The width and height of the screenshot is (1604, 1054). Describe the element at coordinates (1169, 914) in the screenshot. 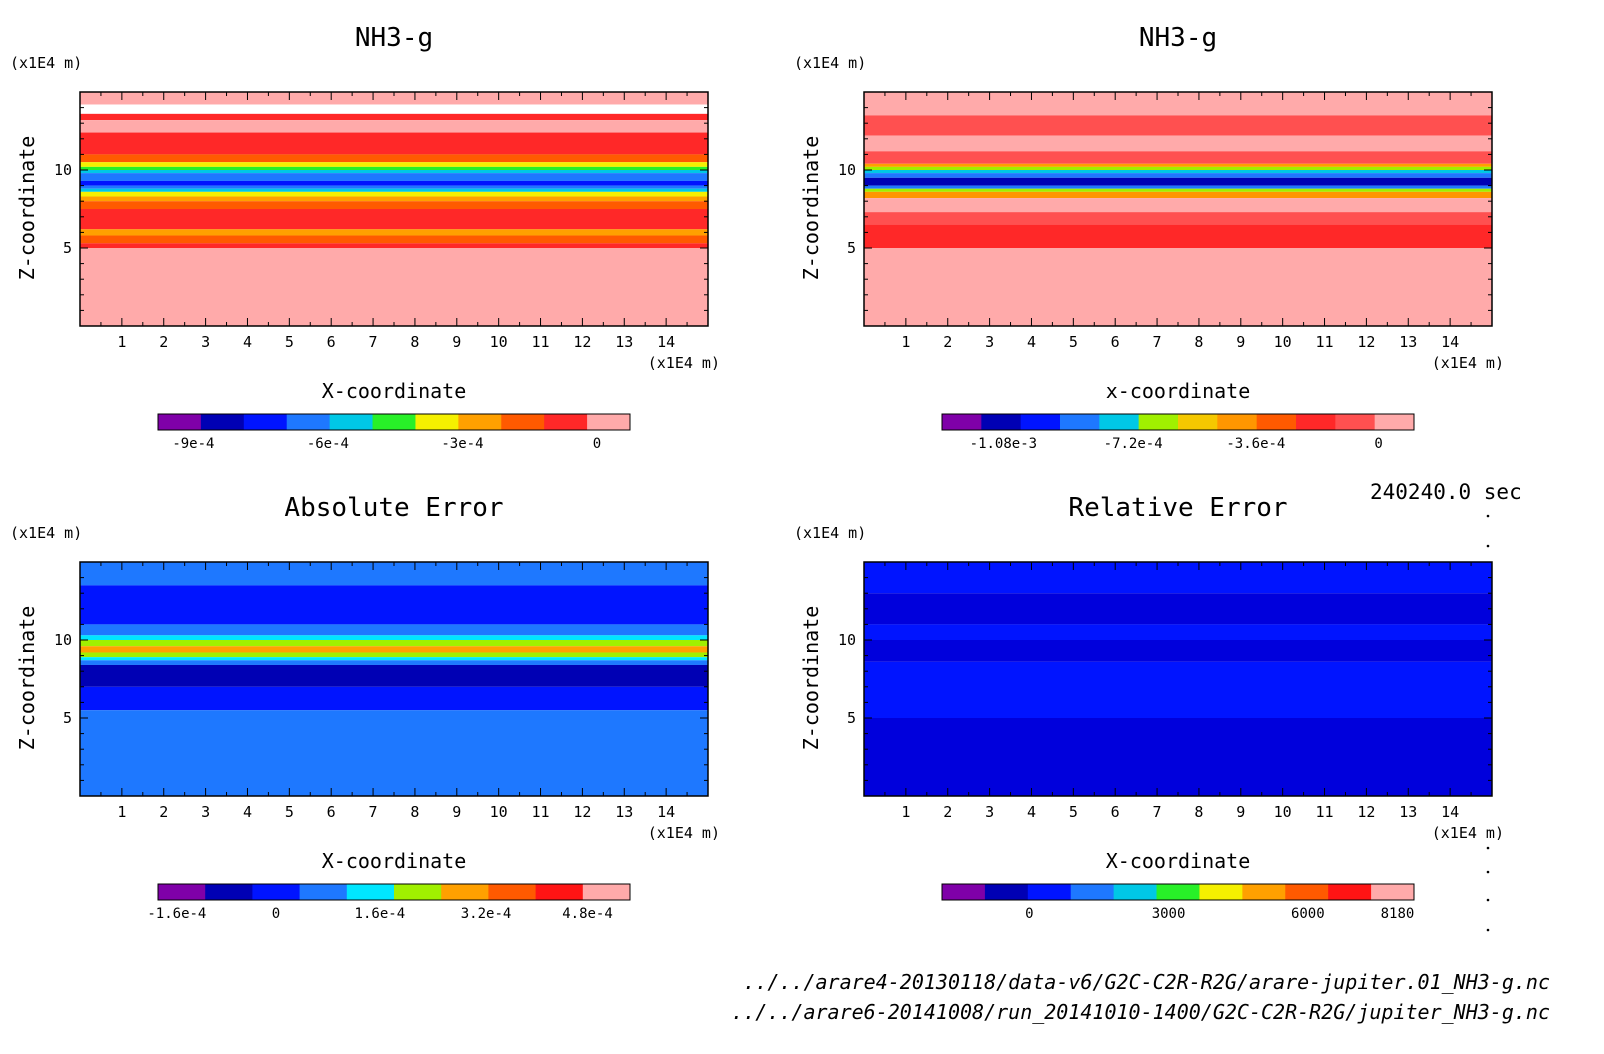

I see `colorbar-label: 3000` at that location.